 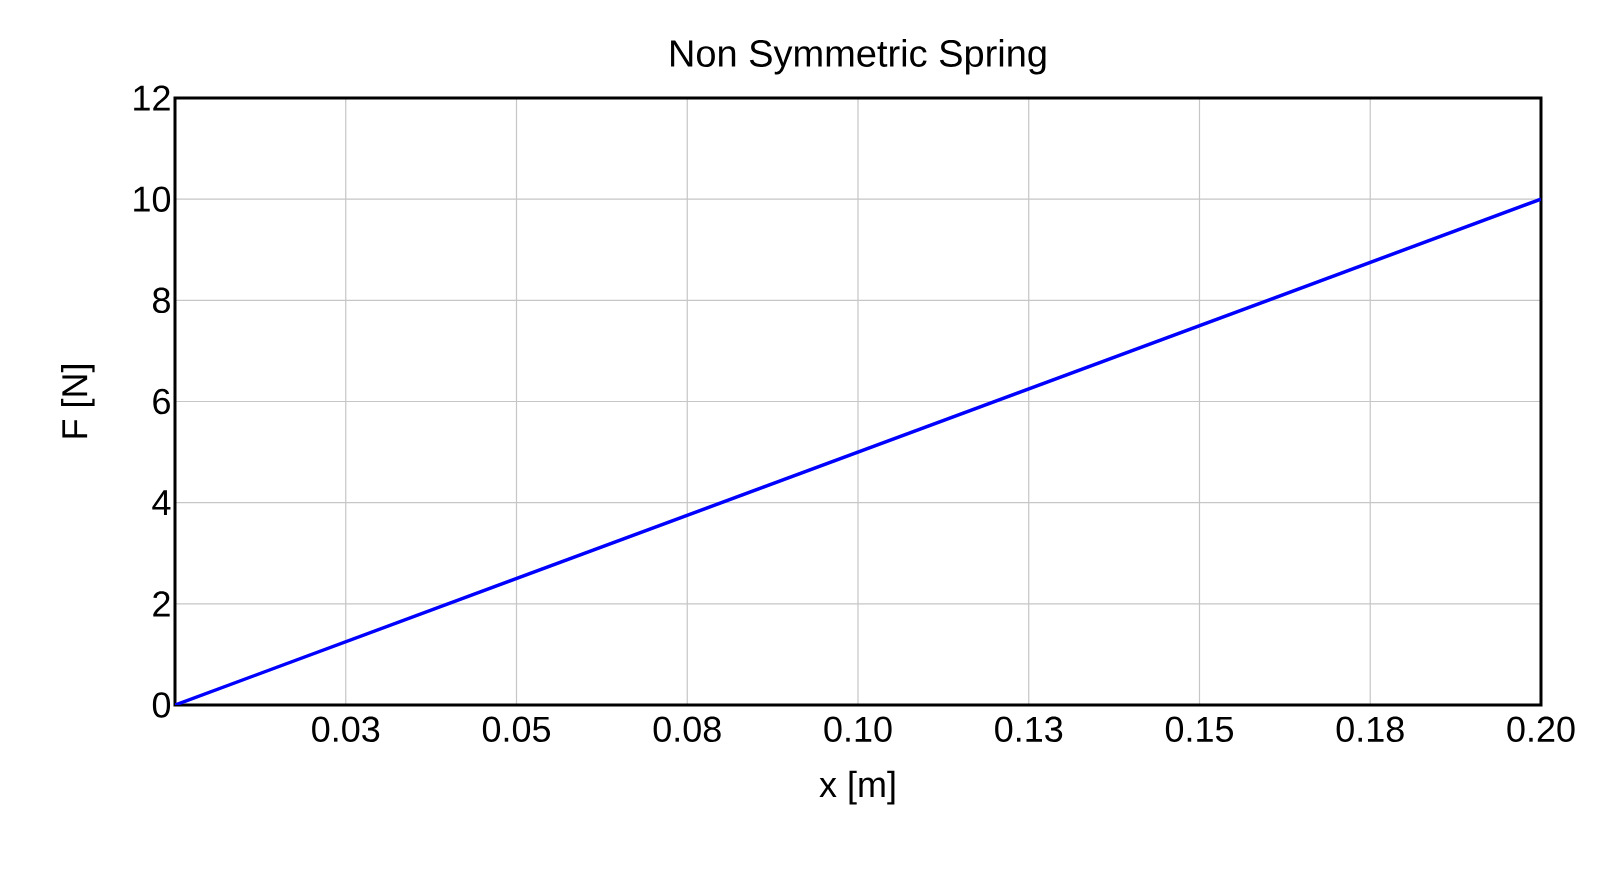 I want to click on y-axis-title: F [N], so click(x=78, y=401).